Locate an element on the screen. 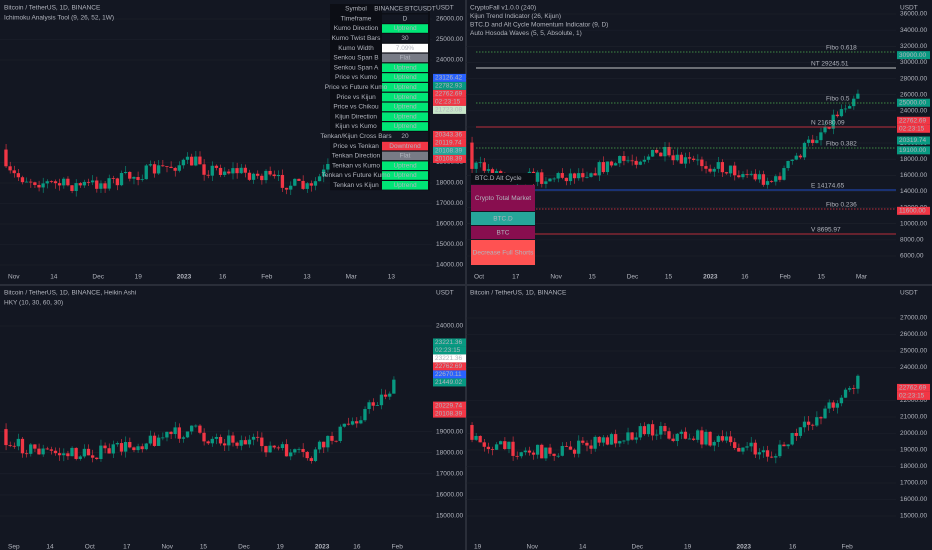 The image size is (932, 550). table-key: Tenkan/Kijun Cross Bars is located at coordinates (356, 136).